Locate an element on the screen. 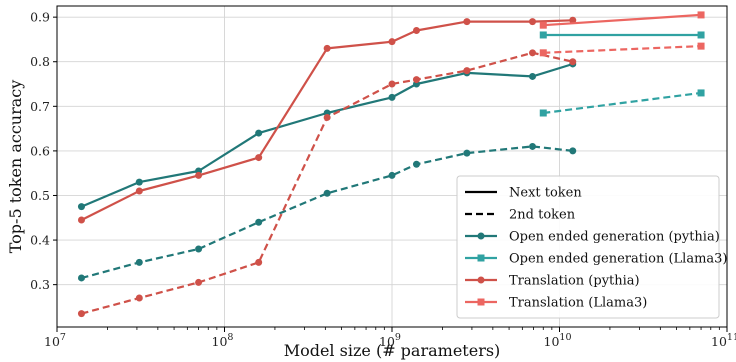 Image resolution: width=736 pixels, height=362 pixels. legend-label: Translation (pythia) is located at coordinates (574, 281).